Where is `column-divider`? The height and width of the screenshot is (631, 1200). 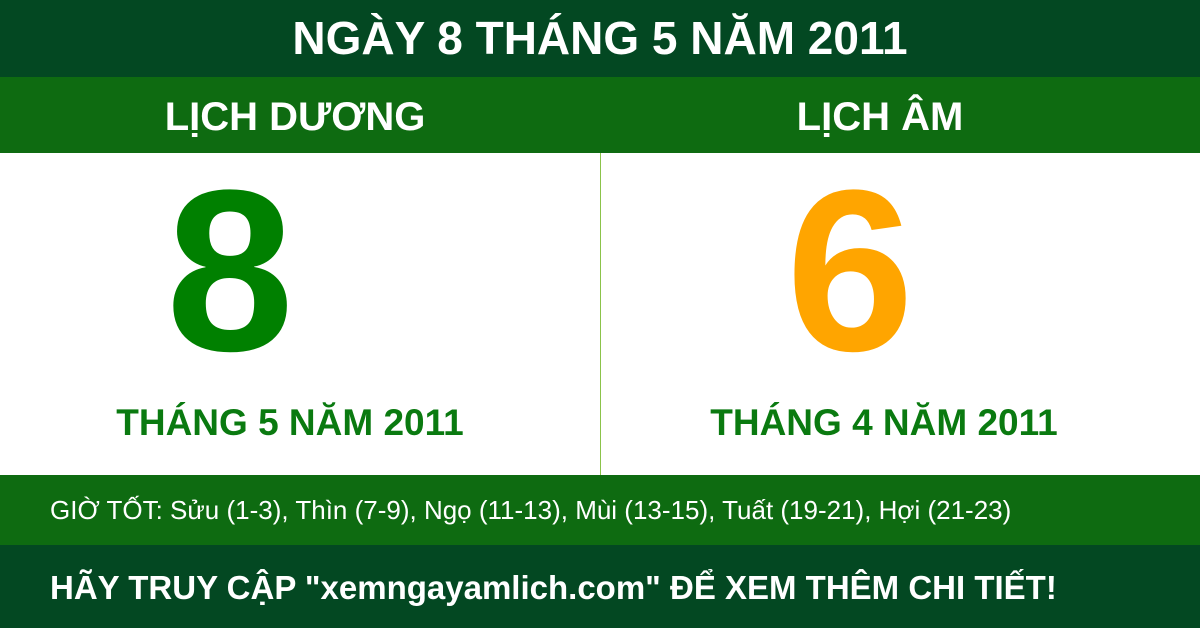 column-divider is located at coordinates (600, 314).